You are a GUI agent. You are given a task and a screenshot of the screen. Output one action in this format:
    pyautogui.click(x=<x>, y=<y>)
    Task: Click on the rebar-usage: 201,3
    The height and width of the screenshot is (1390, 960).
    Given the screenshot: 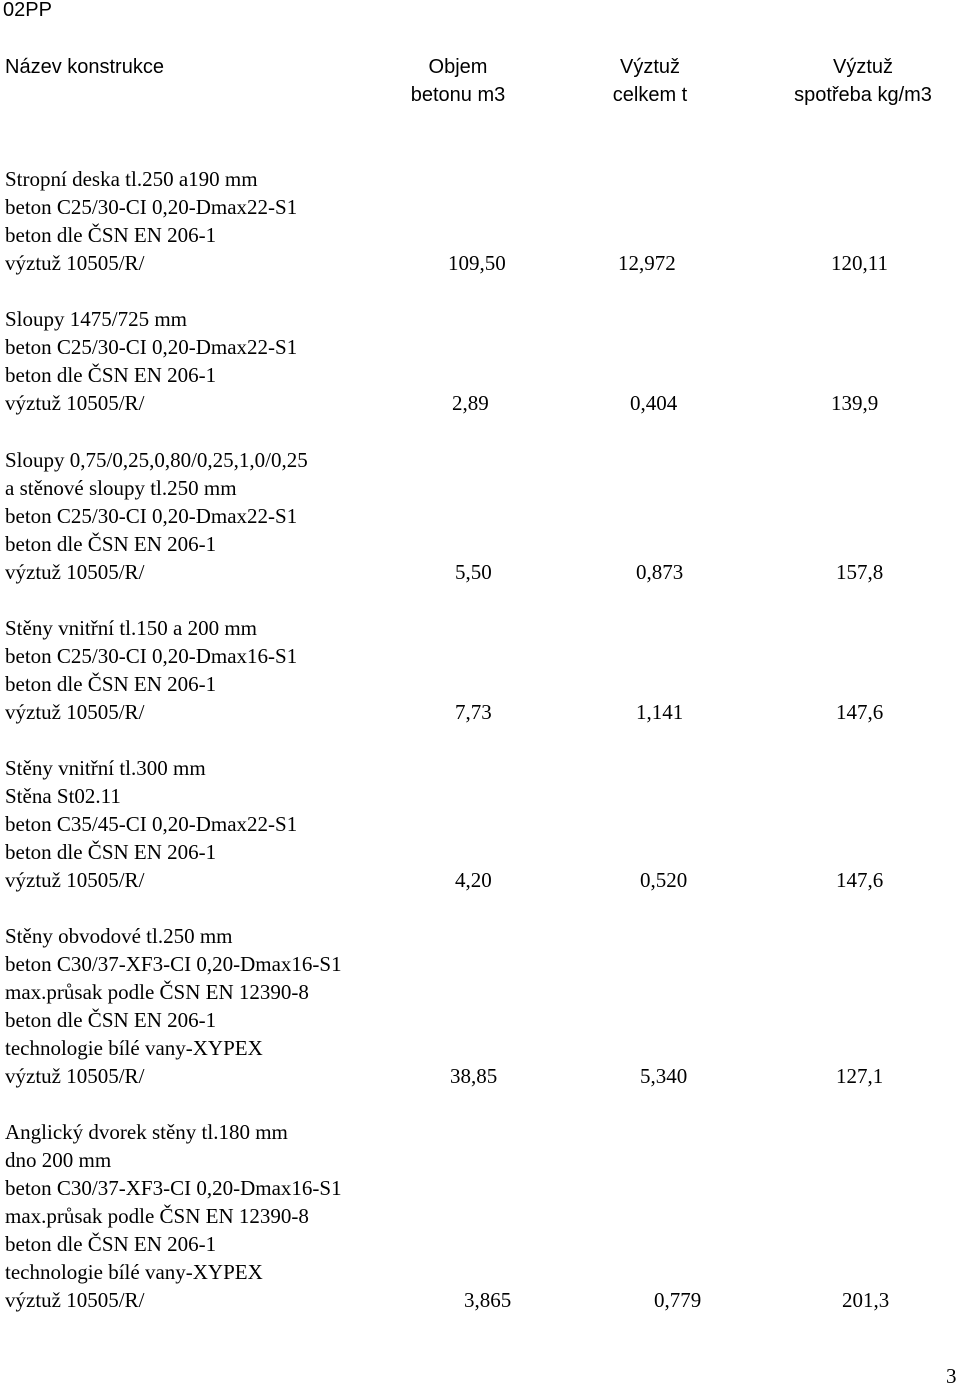 What is the action you would take?
    pyautogui.click(x=866, y=1300)
    